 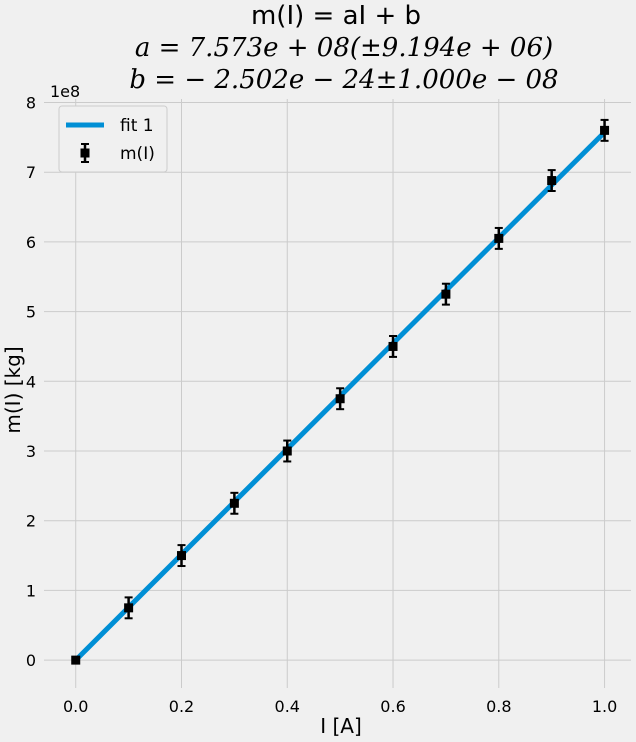 I want to click on y-tick-label: 5, so click(x=31, y=312).